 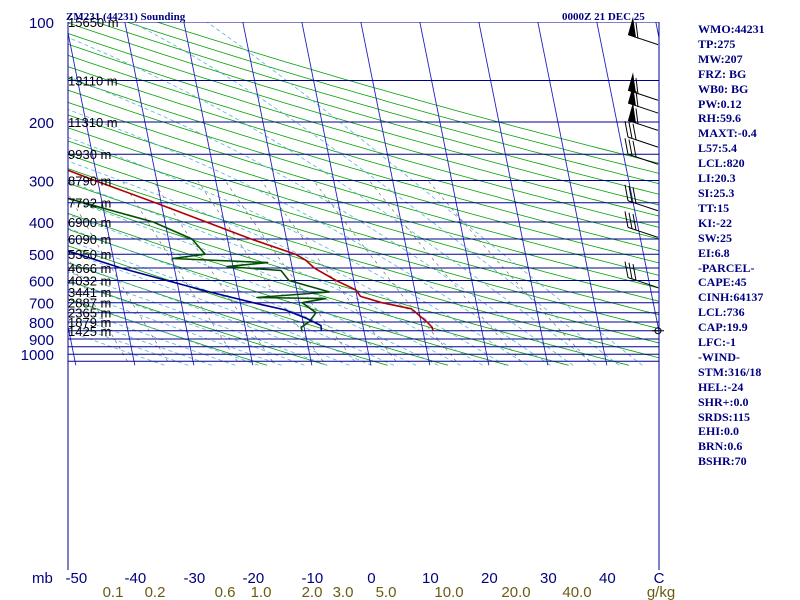 I want to click on index-item: PW:0.12, so click(x=720, y=103).